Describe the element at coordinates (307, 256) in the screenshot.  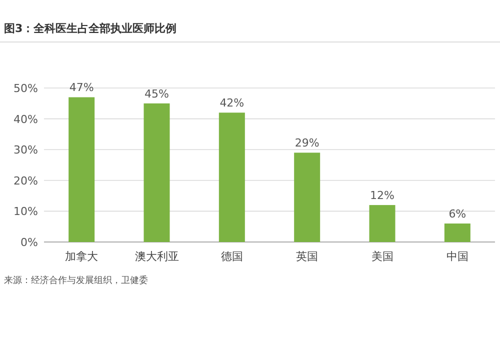
I see `x-tick-label: 英国` at that location.